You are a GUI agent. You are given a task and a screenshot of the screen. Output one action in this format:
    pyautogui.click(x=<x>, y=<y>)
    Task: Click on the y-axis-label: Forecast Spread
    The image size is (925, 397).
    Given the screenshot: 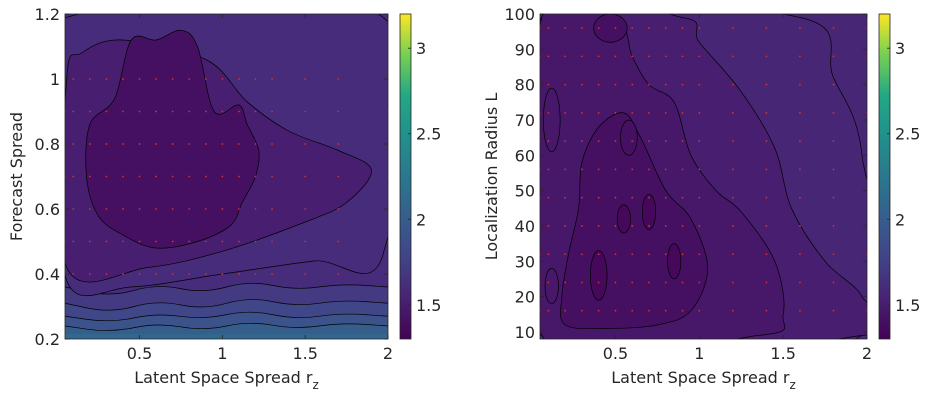 What is the action you would take?
    pyautogui.click(x=16, y=176)
    